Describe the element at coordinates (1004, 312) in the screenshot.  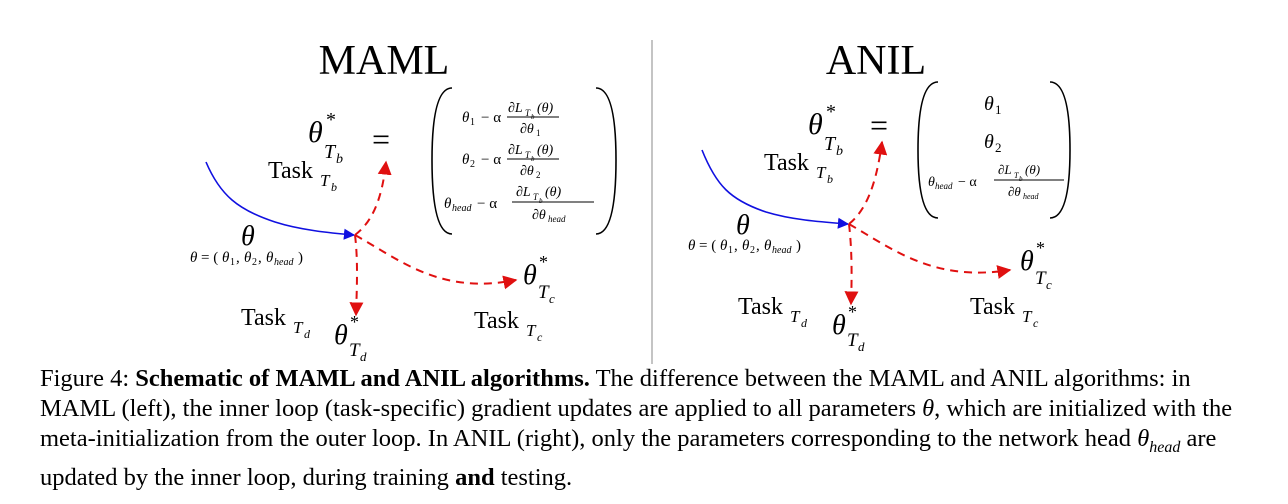
I see `anil-task-c: Task T c` at that location.